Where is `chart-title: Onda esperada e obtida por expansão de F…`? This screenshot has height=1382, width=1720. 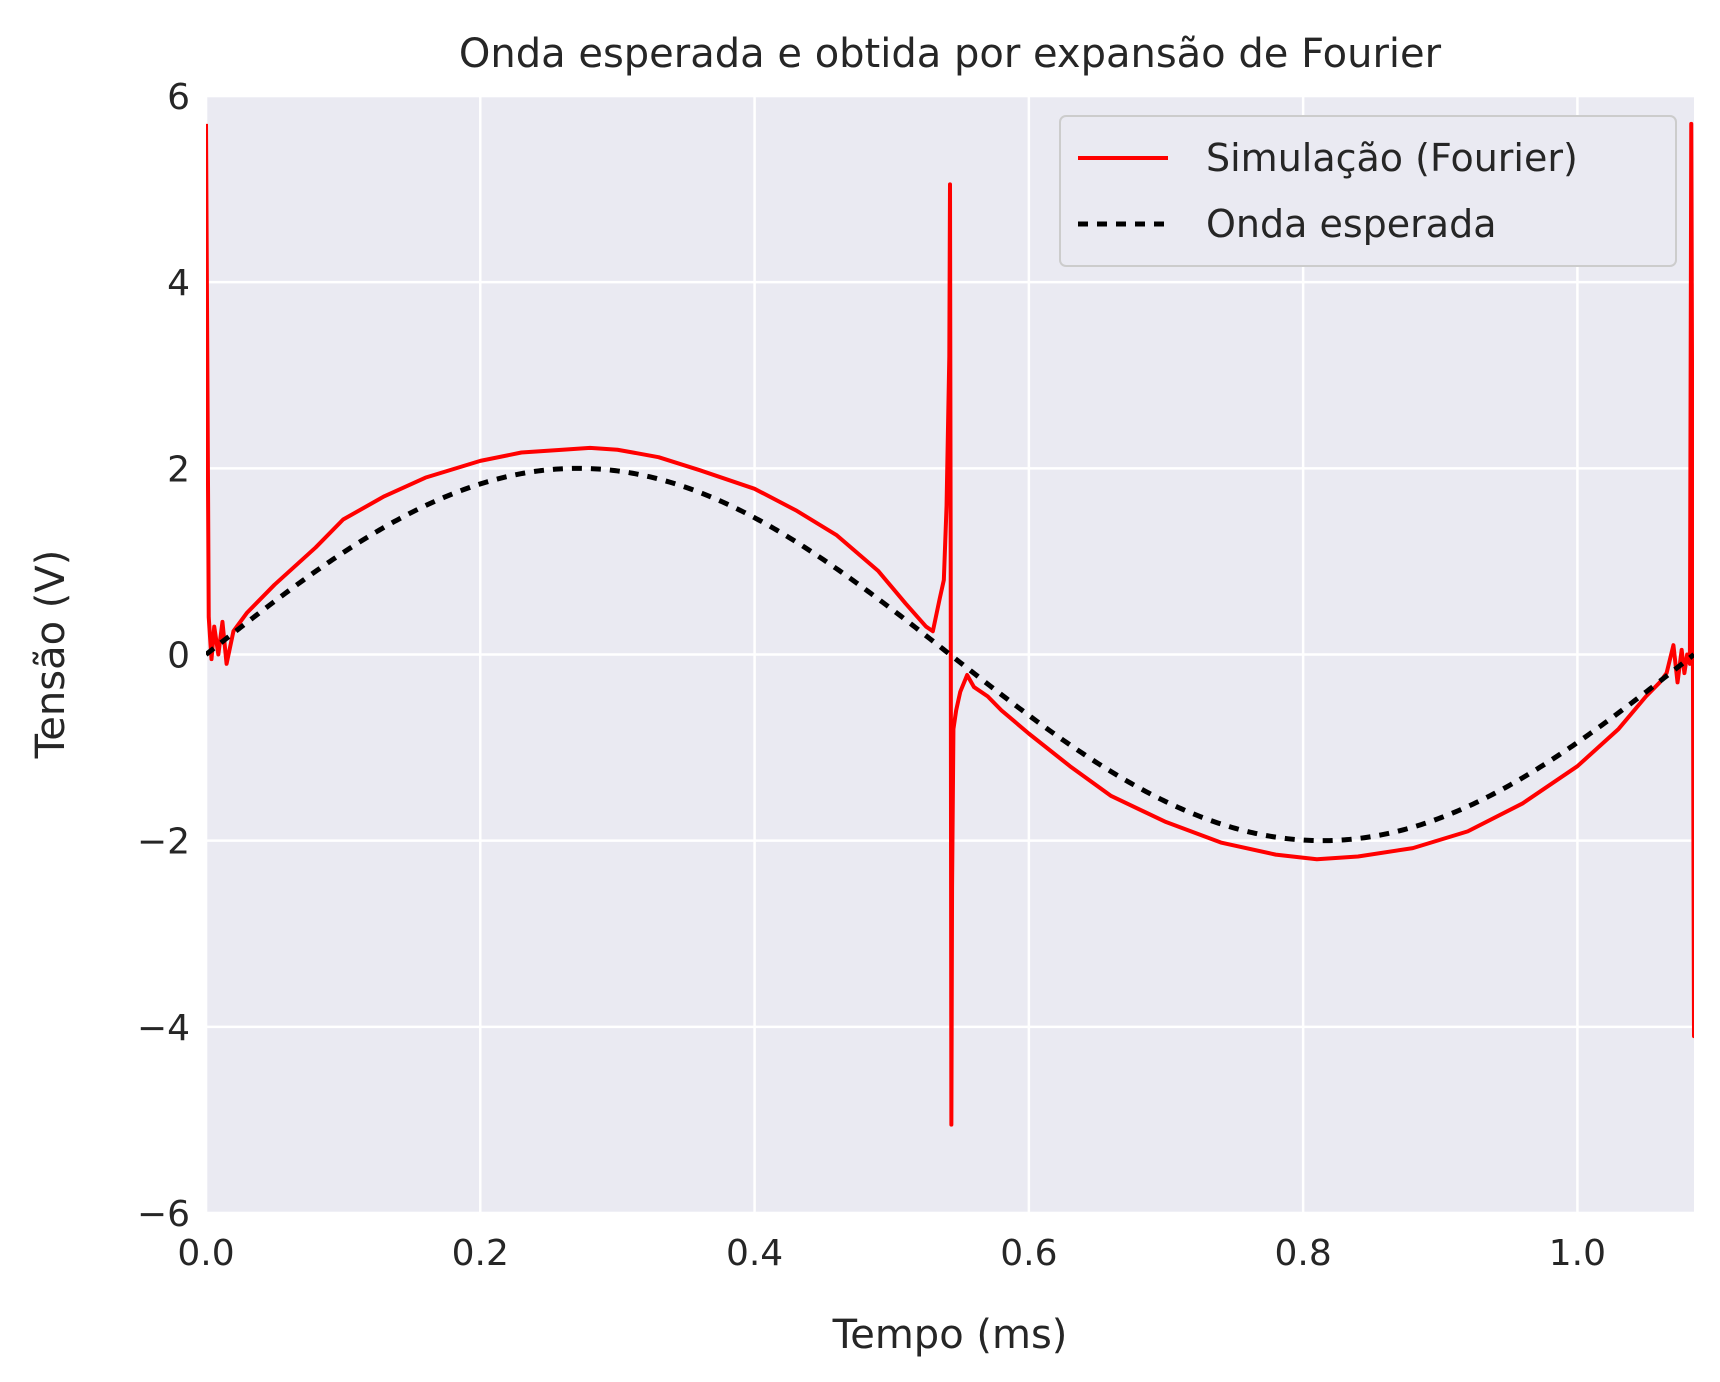
chart-title: Onda esperada e obtida por expansão de F… is located at coordinates (950, 54).